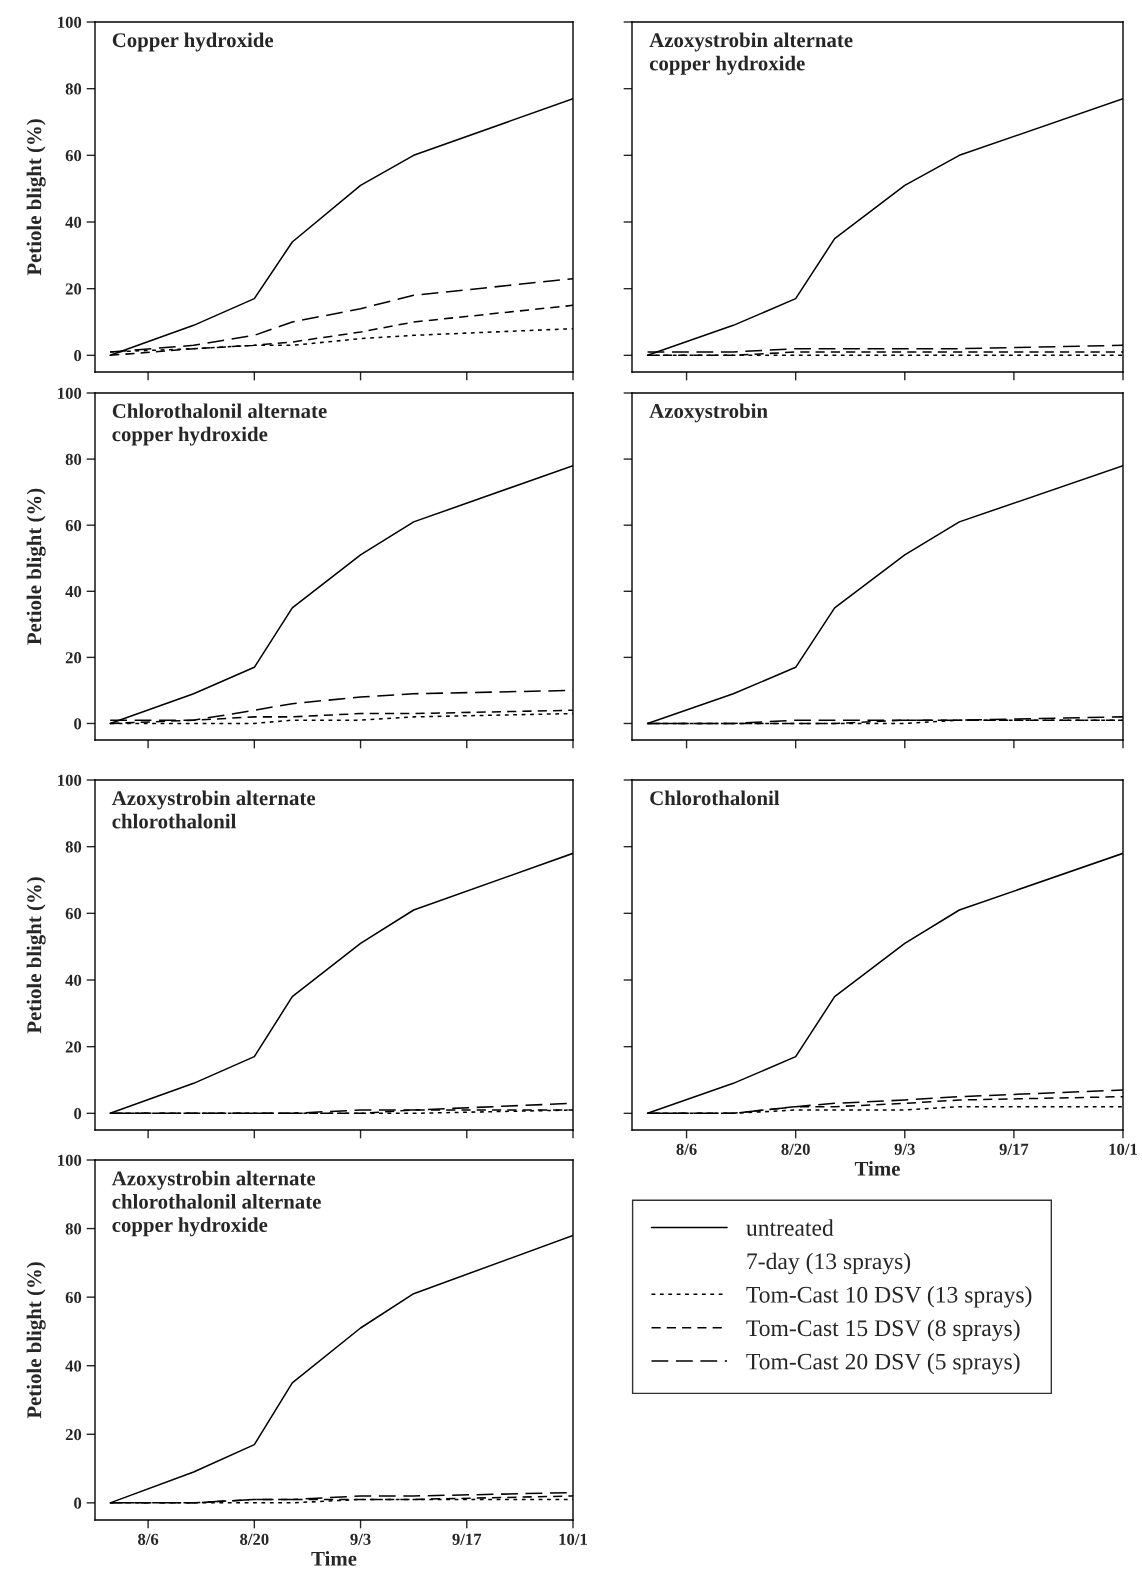 This screenshot has width=1142, height=1582. What do you see at coordinates (889, 1297) in the screenshot?
I see `legend-label: Tom-Cast 10 DSV (13 sprays)` at bounding box center [889, 1297].